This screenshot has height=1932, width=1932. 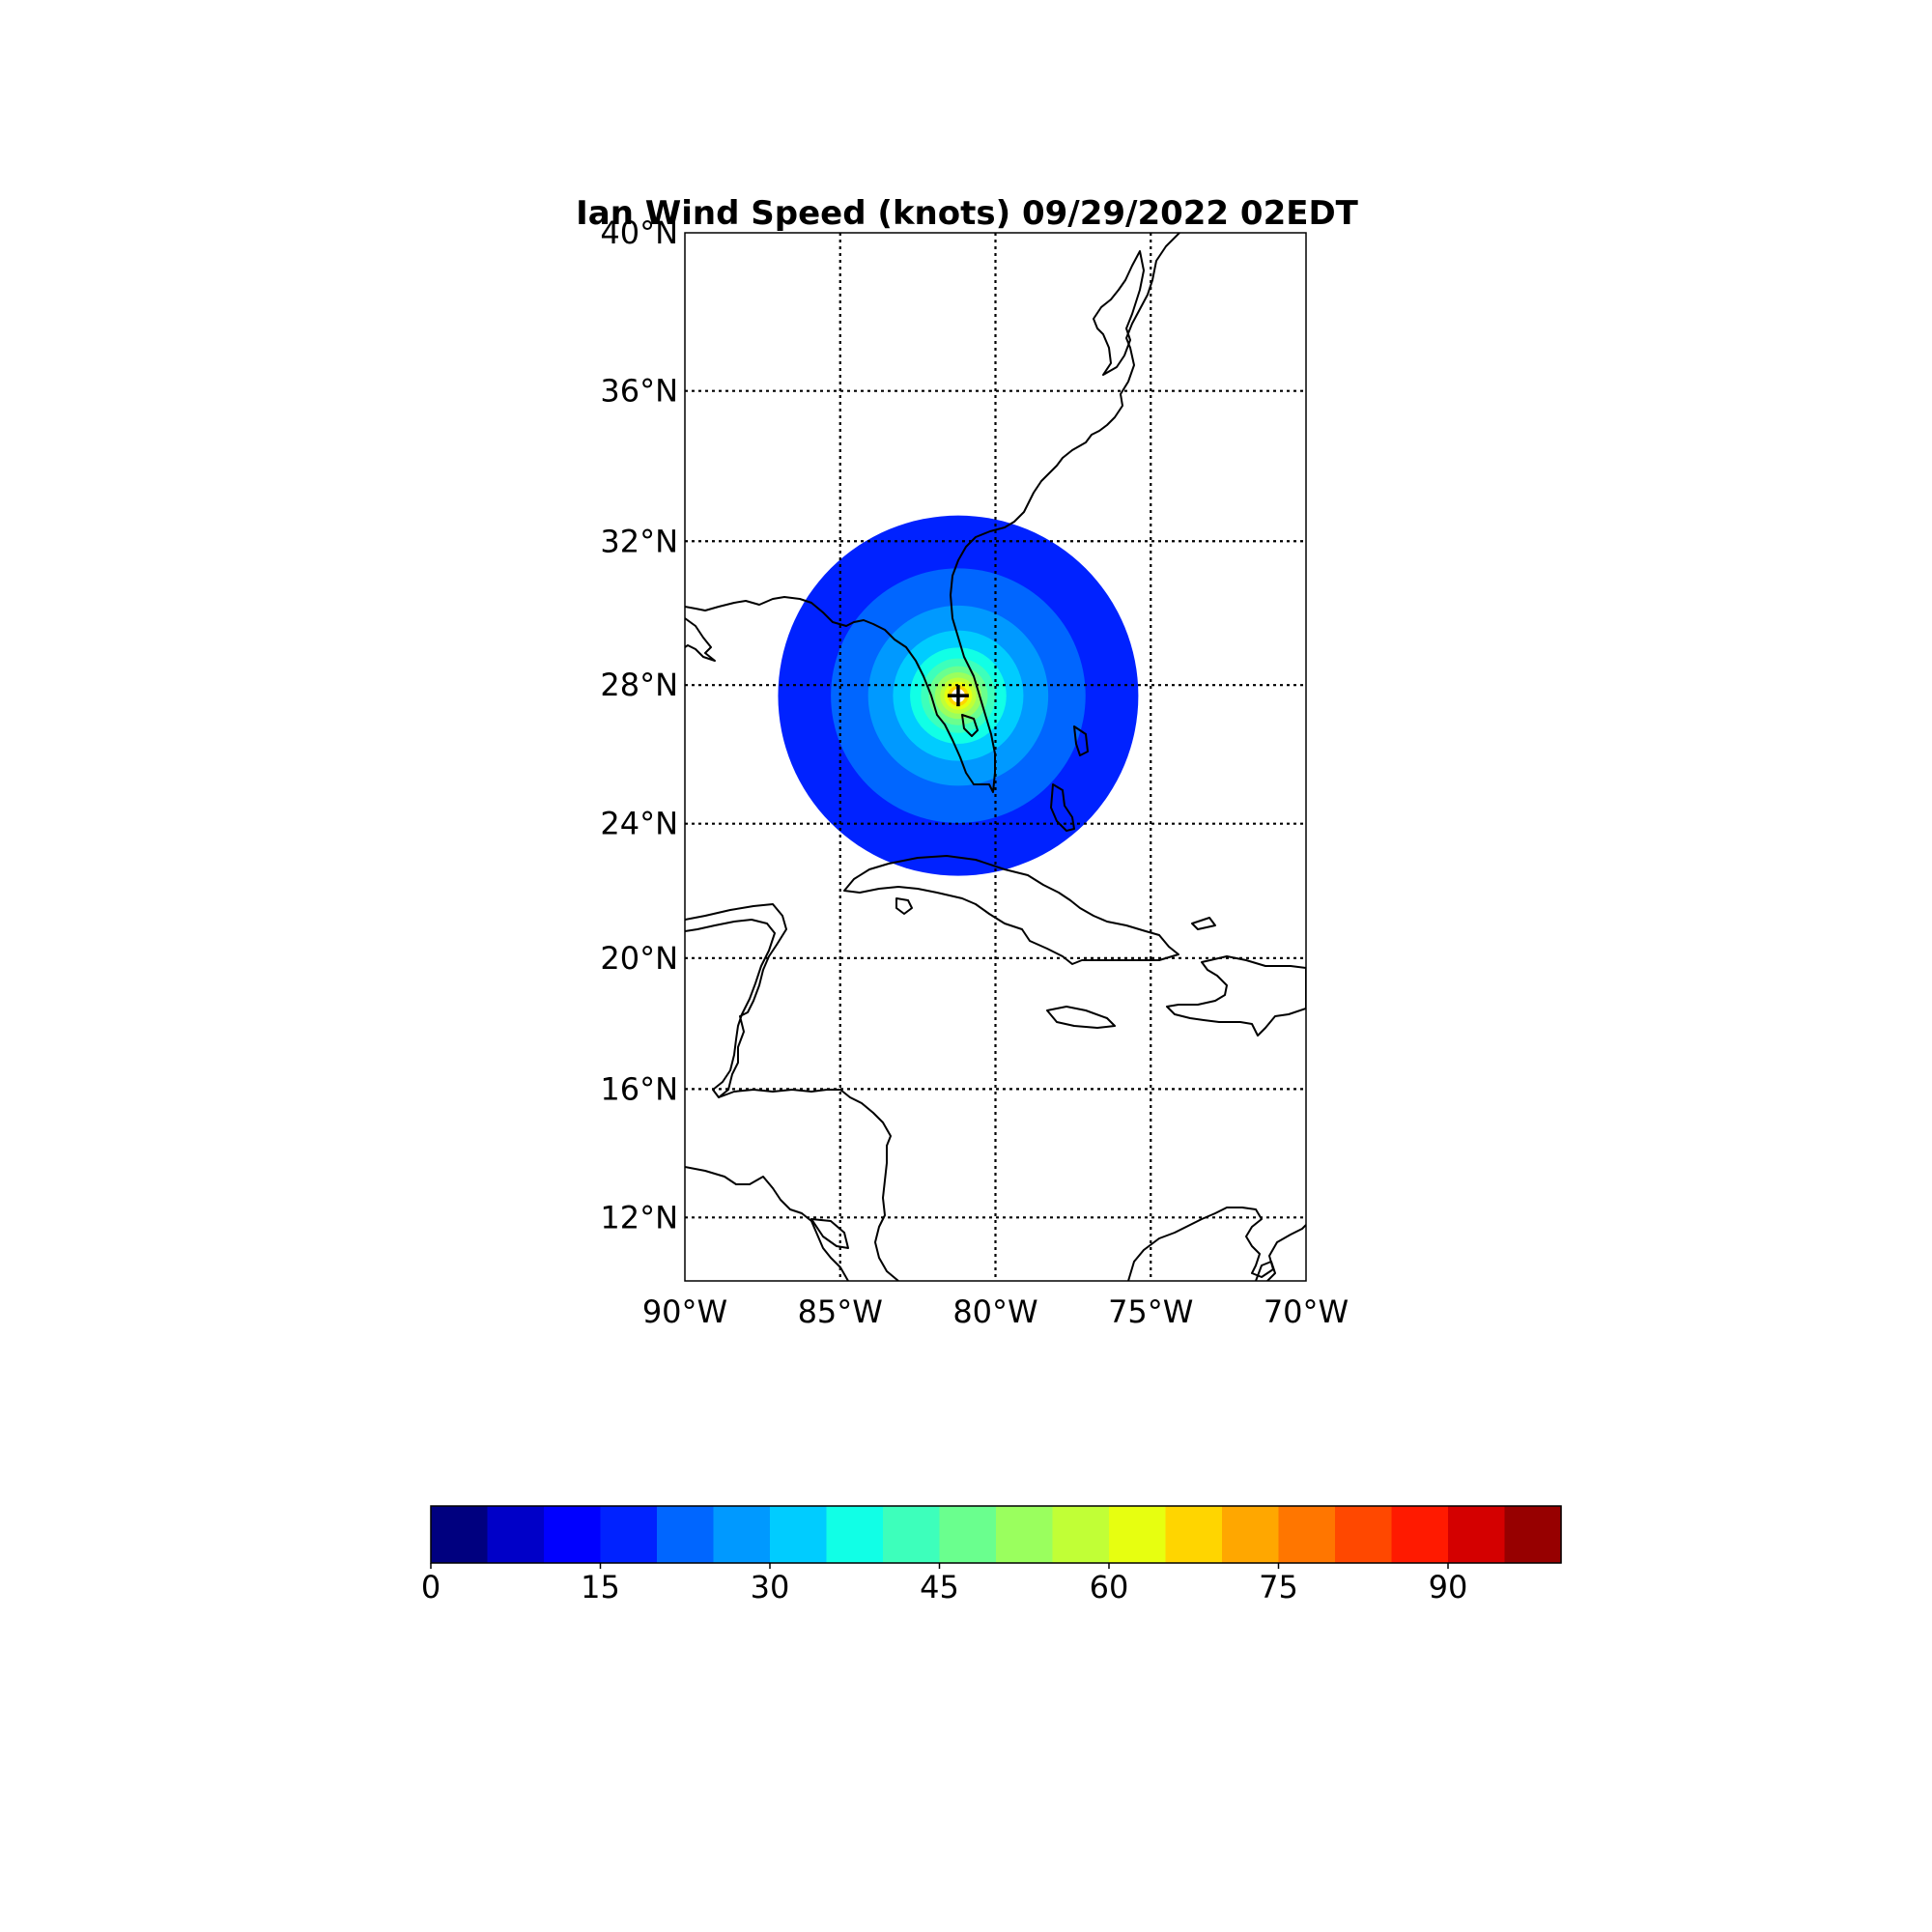 I want to click on lat-tick-label: 20°N, so click(x=639, y=958).